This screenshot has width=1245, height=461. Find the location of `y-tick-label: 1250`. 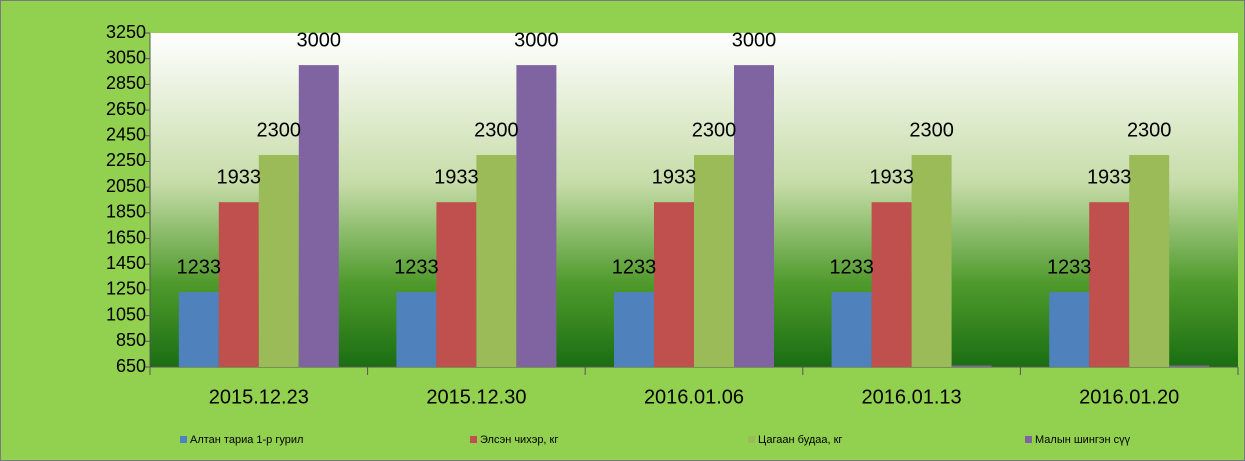

y-tick-label: 1250 is located at coordinates (126, 289).